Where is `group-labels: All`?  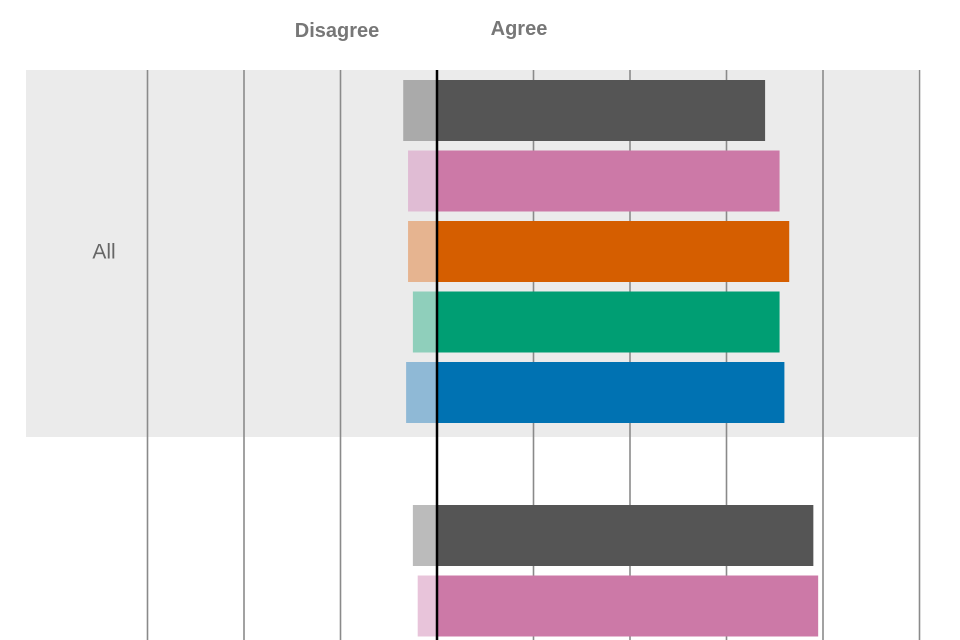
group-labels: All is located at coordinates (103, 252).